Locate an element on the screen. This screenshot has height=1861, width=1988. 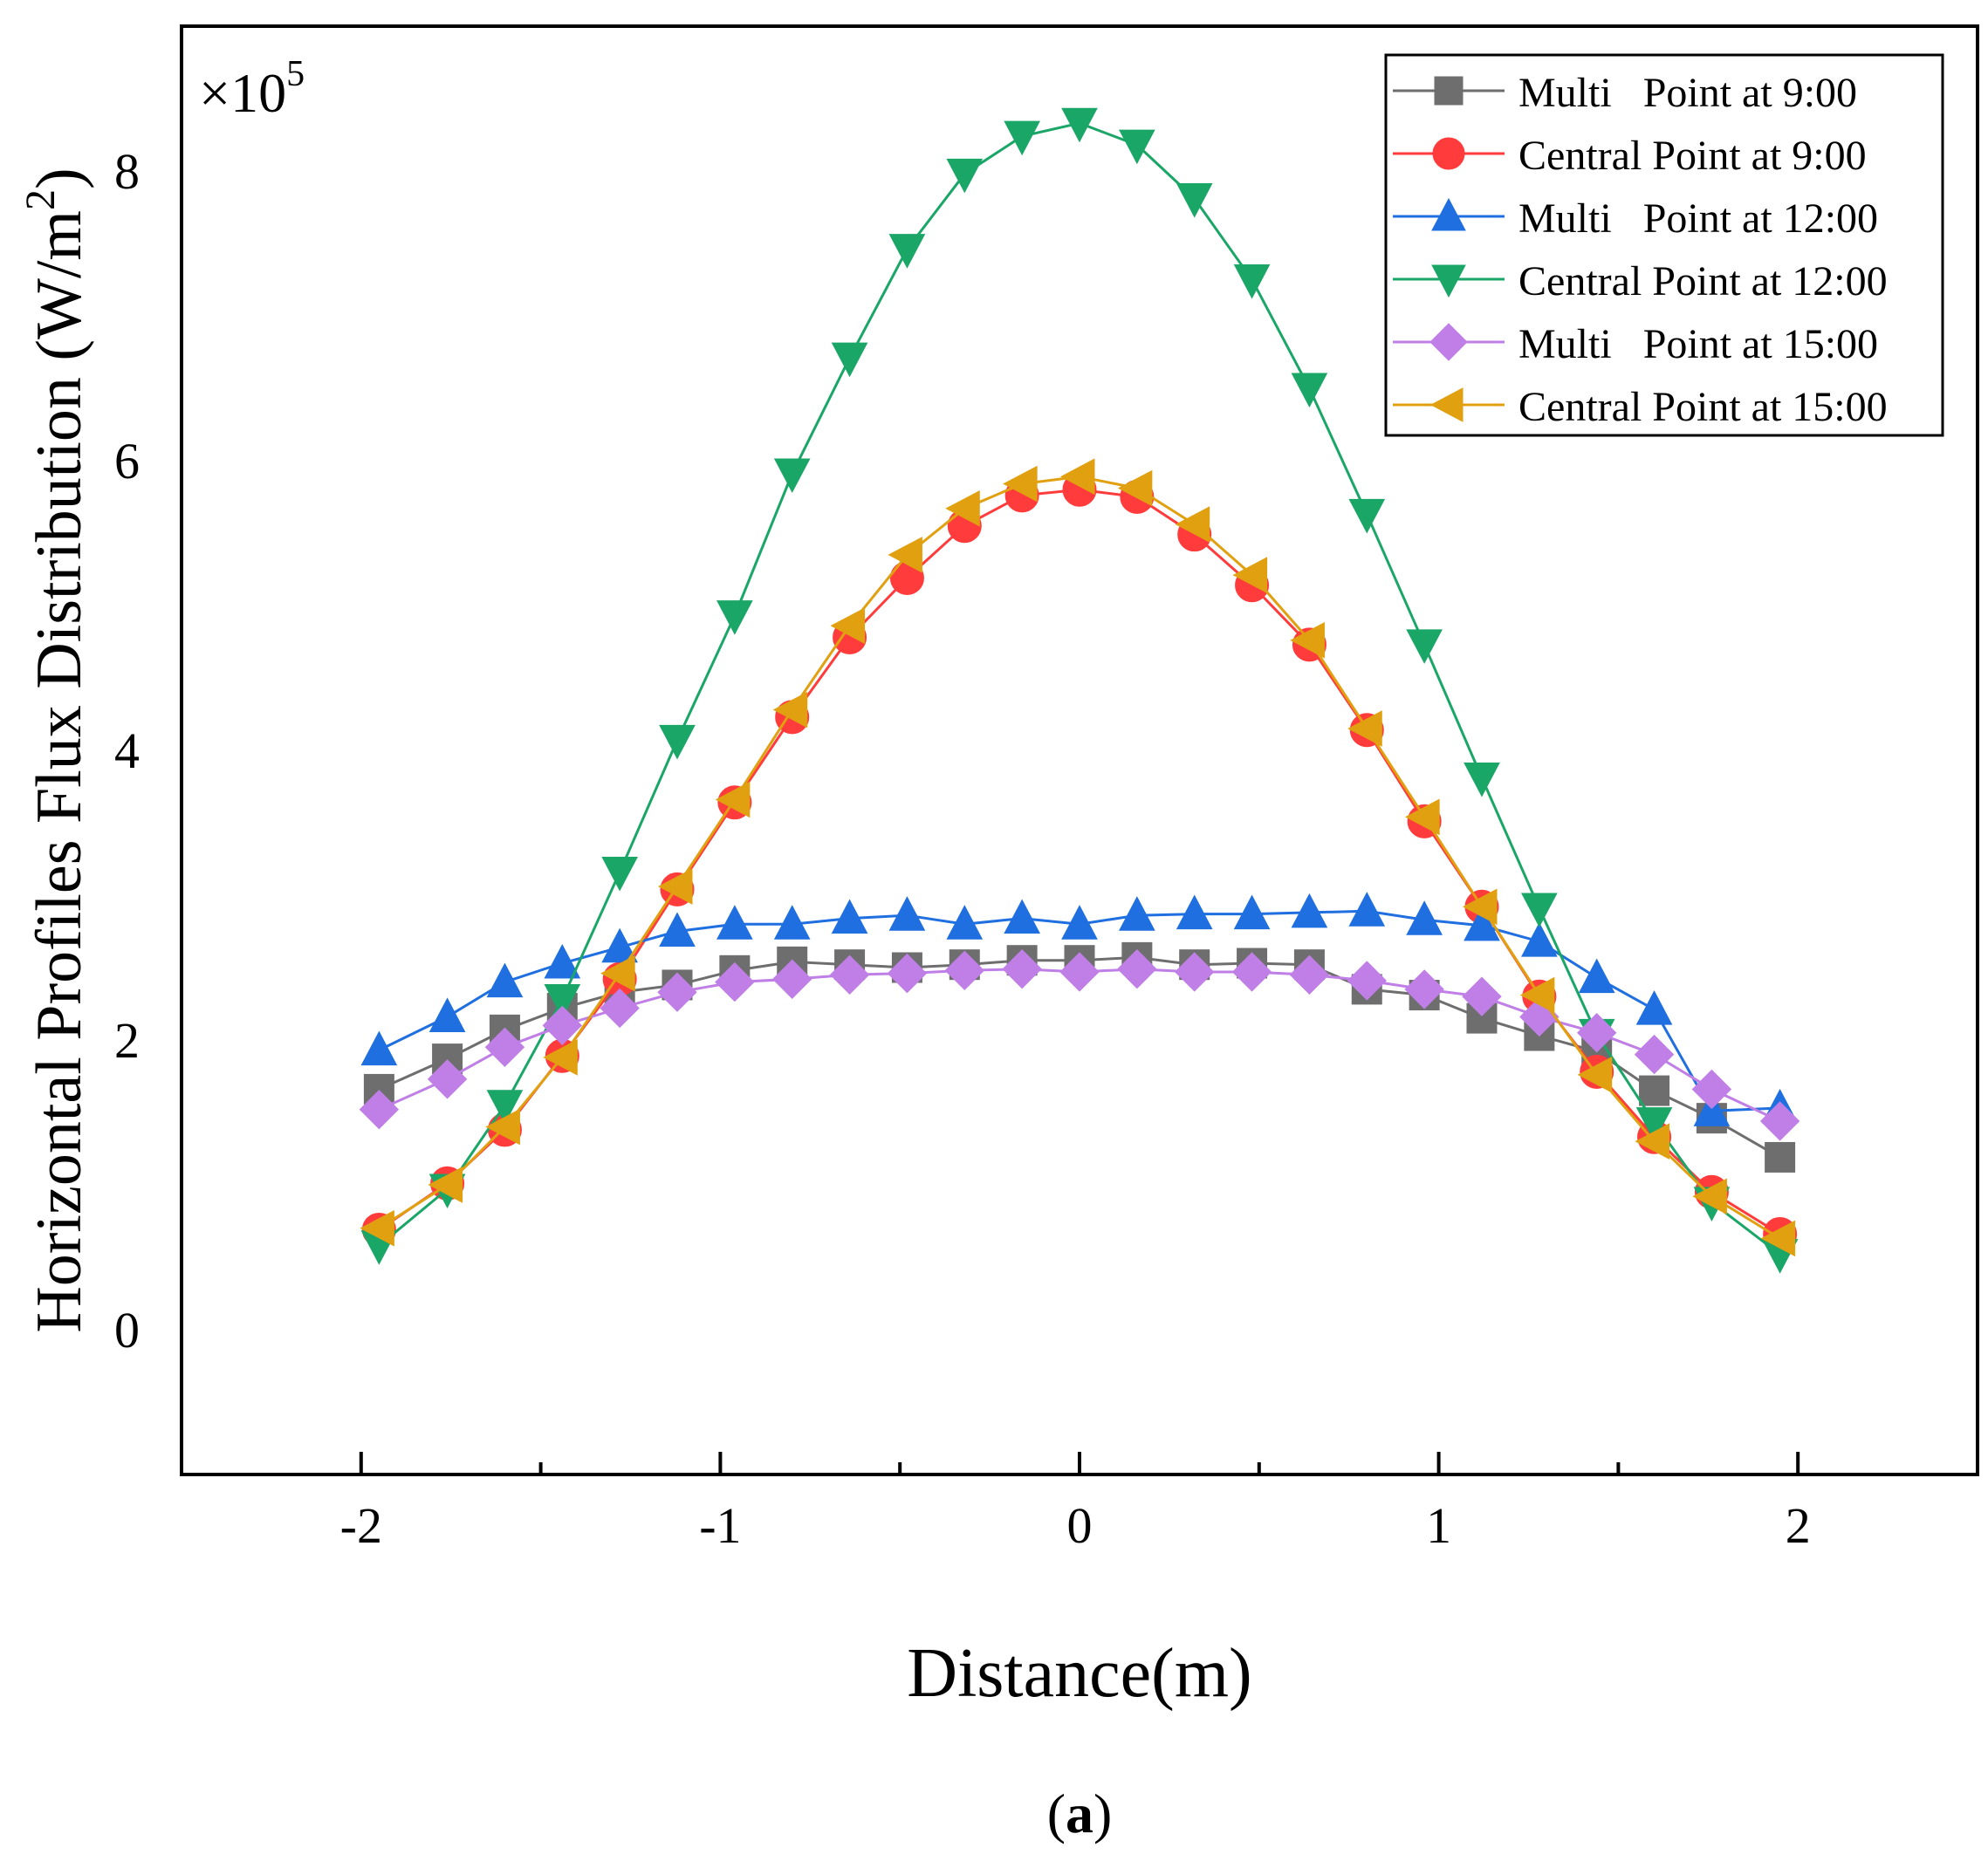
x-tick-label: 2 is located at coordinates (1798, 1525).